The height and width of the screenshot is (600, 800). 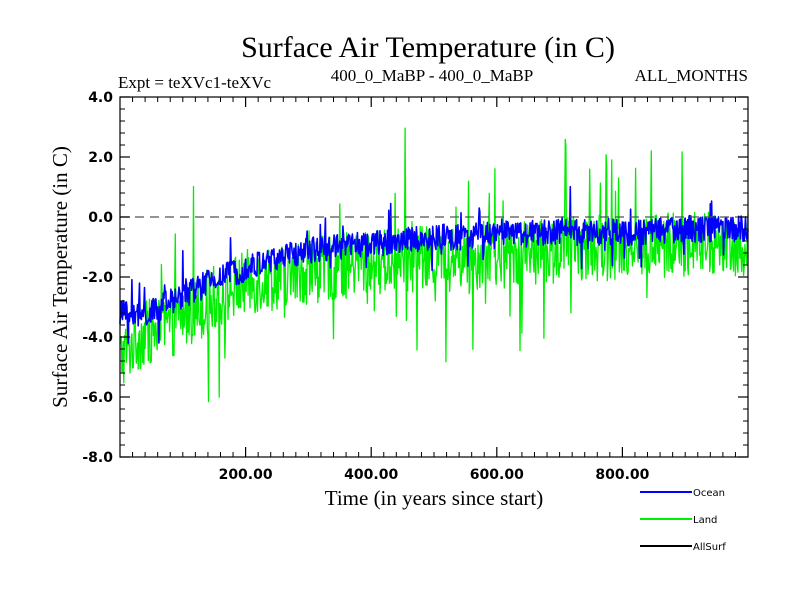 I want to click on y-tick-label: 4.0, so click(x=100, y=98).